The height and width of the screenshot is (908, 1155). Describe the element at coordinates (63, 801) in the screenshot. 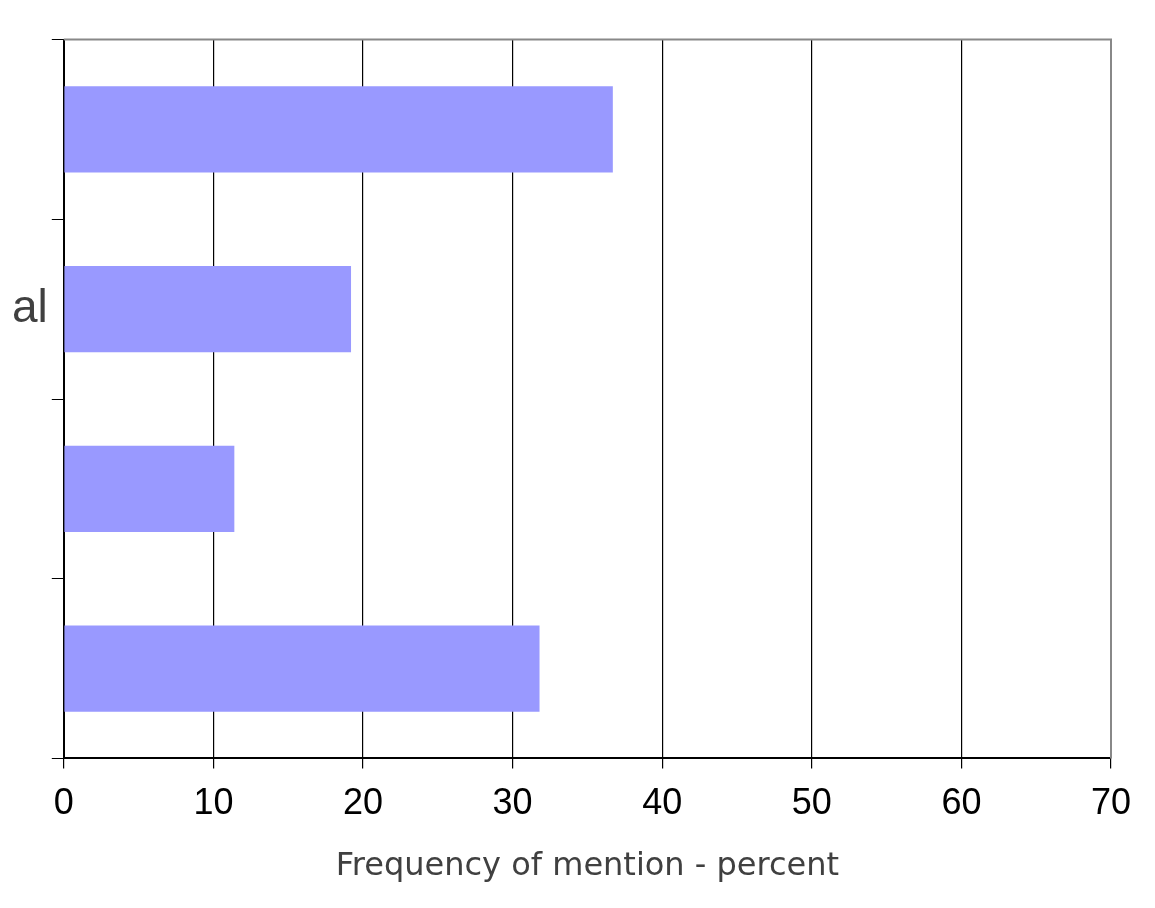

I see `x-tick-label: 0` at that location.